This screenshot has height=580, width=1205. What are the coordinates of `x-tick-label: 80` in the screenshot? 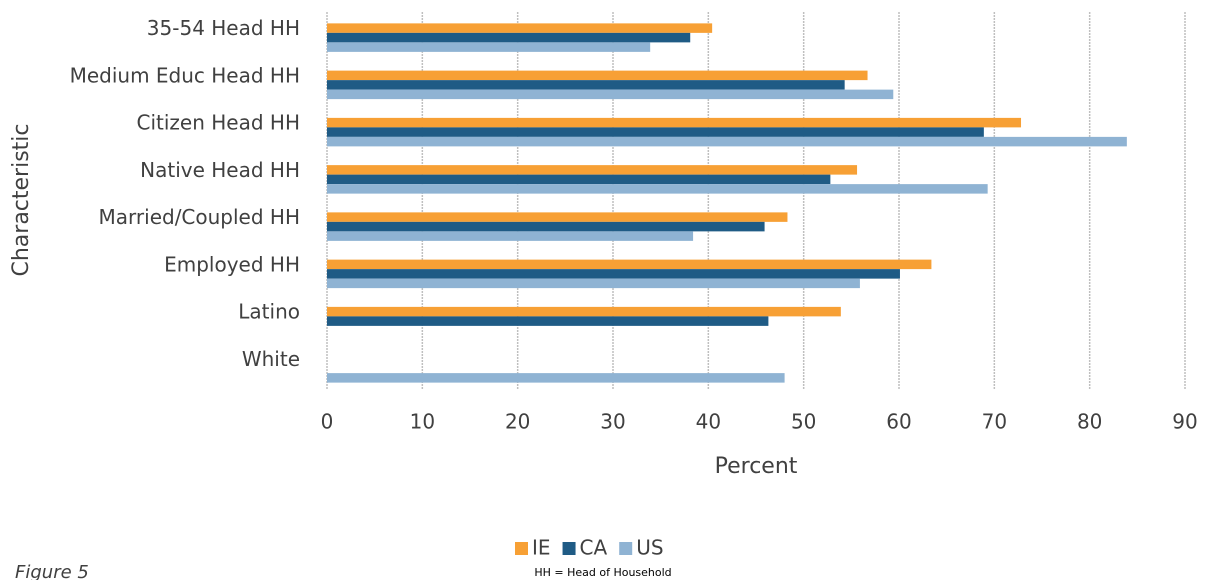 It's located at (1089, 422).